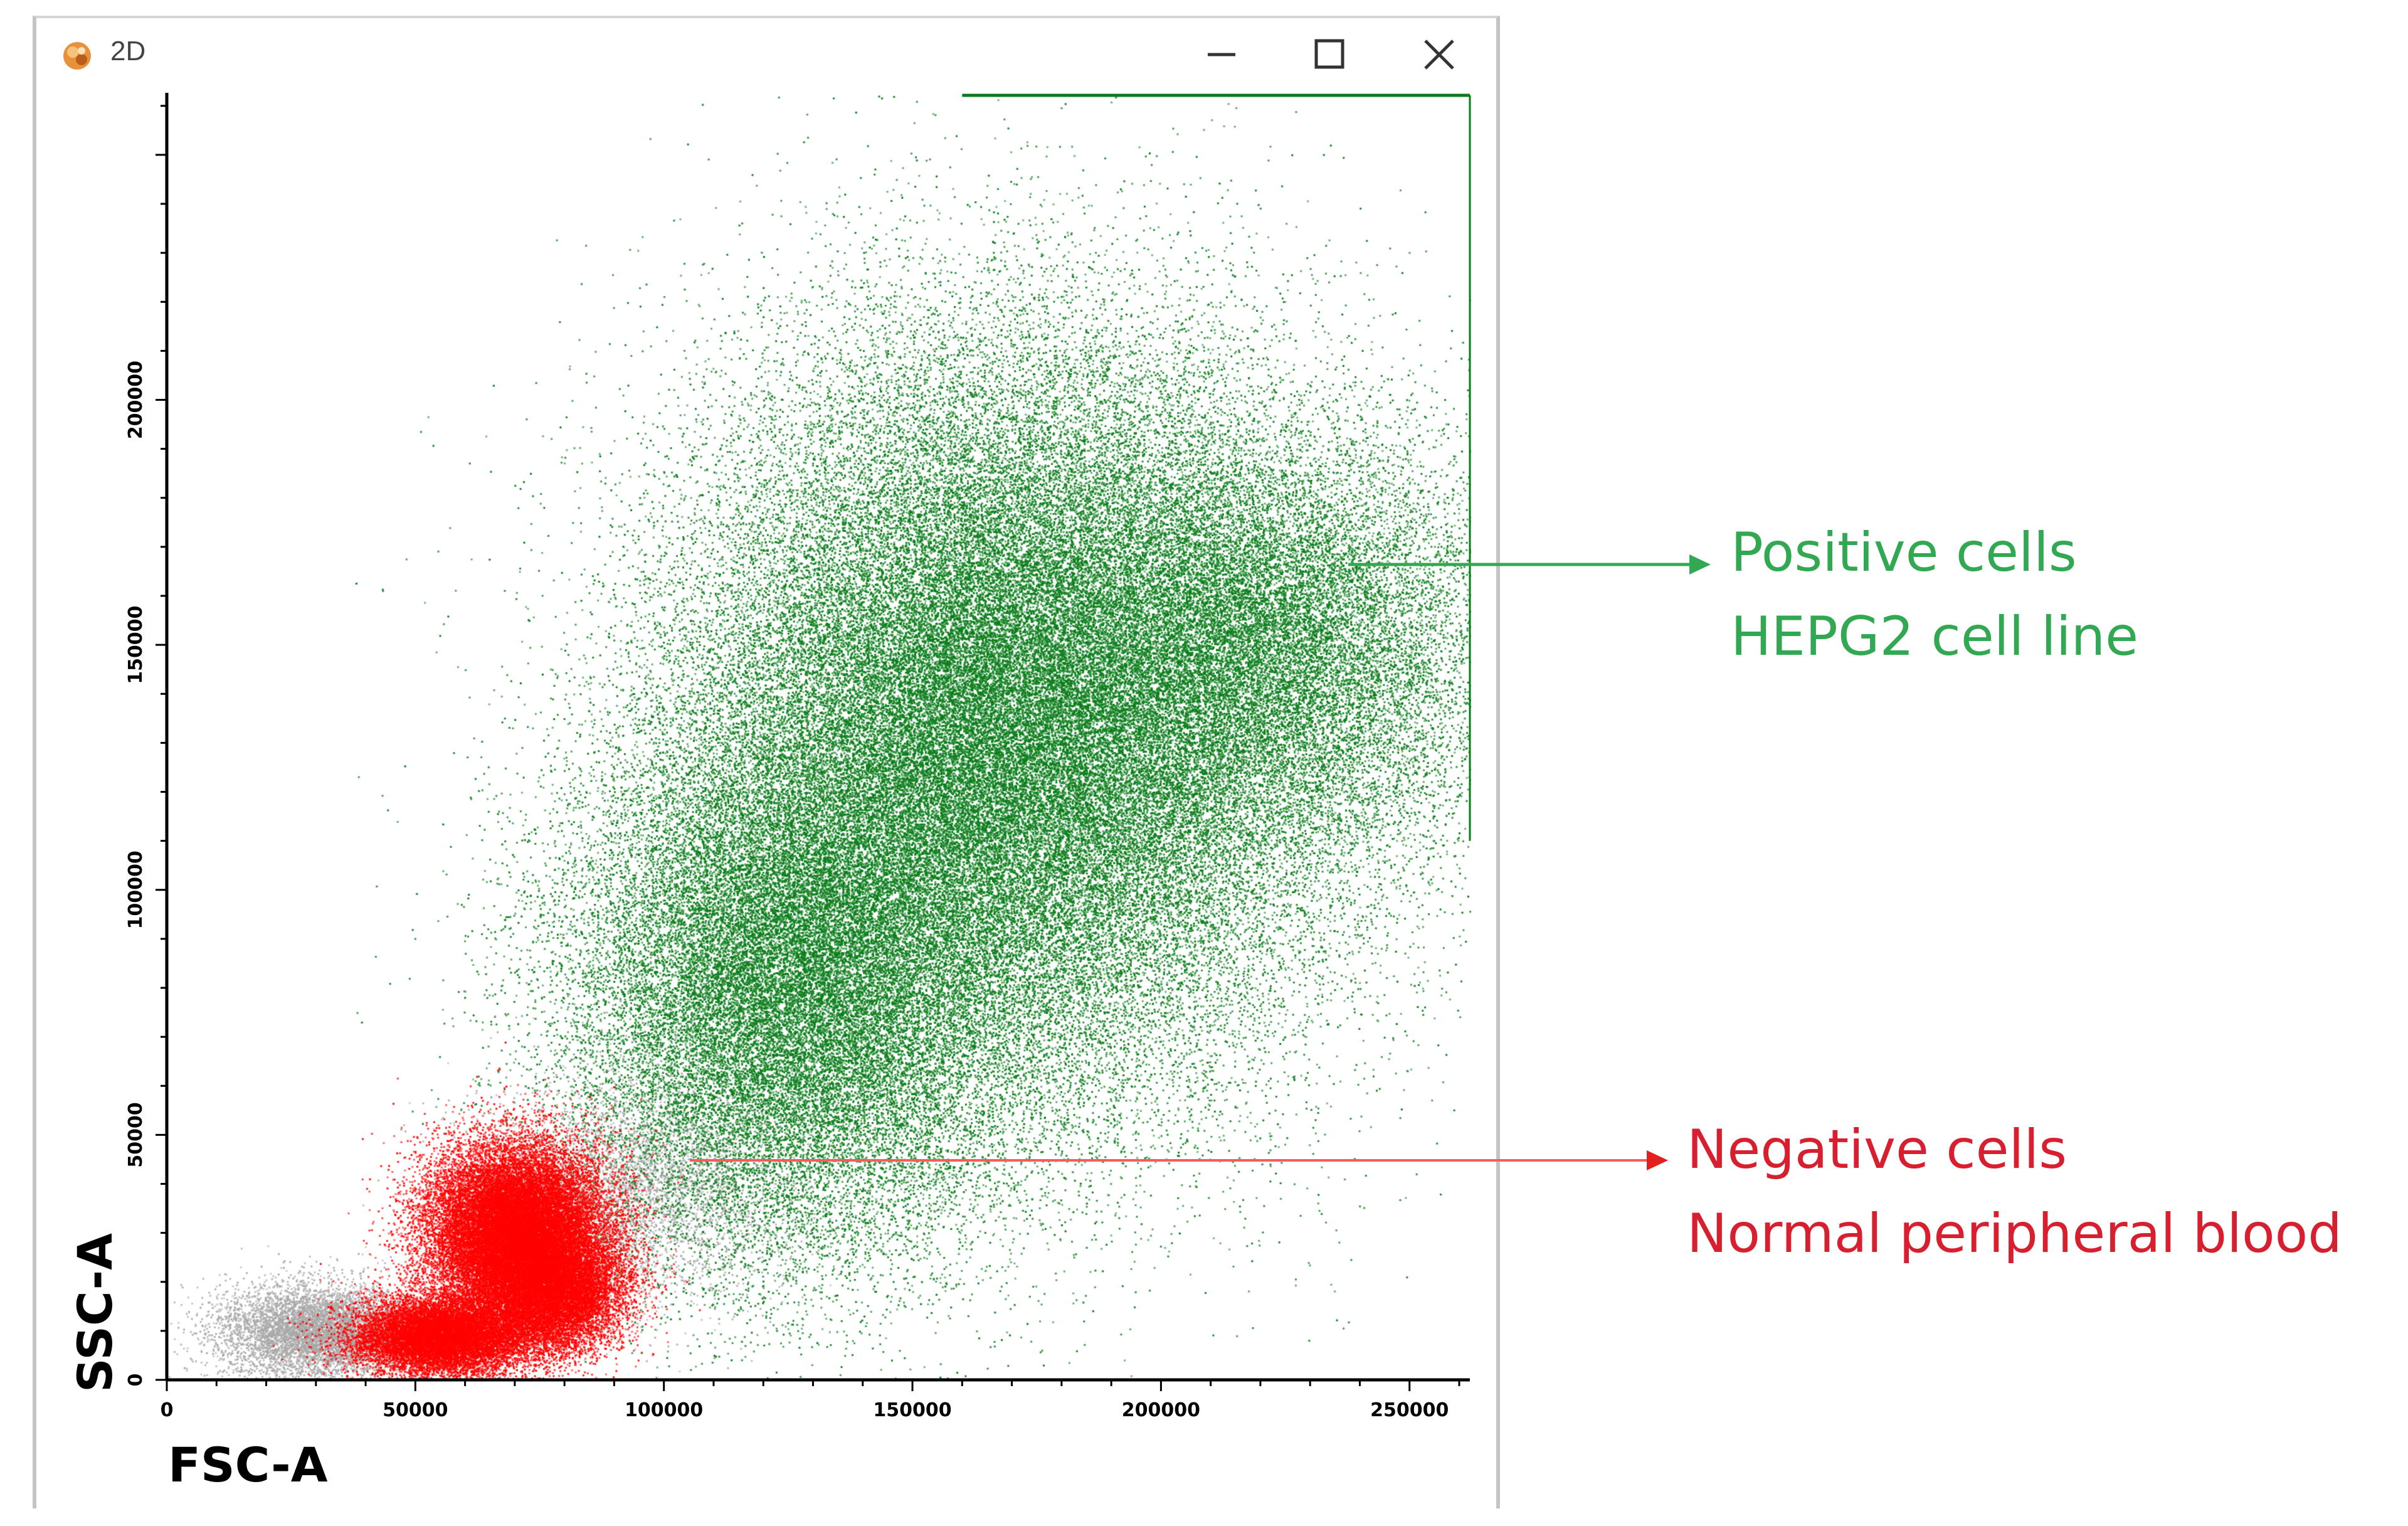 The width and height of the screenshot is (2408, 1526). Describe the element at coordinates (128, 51) in the screenshot. I see `window-title: 2D` at that location.